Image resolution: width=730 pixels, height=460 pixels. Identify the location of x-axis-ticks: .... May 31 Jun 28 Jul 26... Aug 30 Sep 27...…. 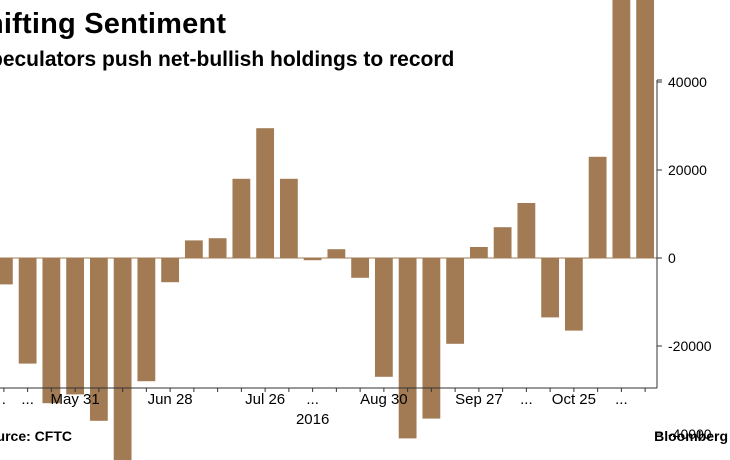
(324, 408).